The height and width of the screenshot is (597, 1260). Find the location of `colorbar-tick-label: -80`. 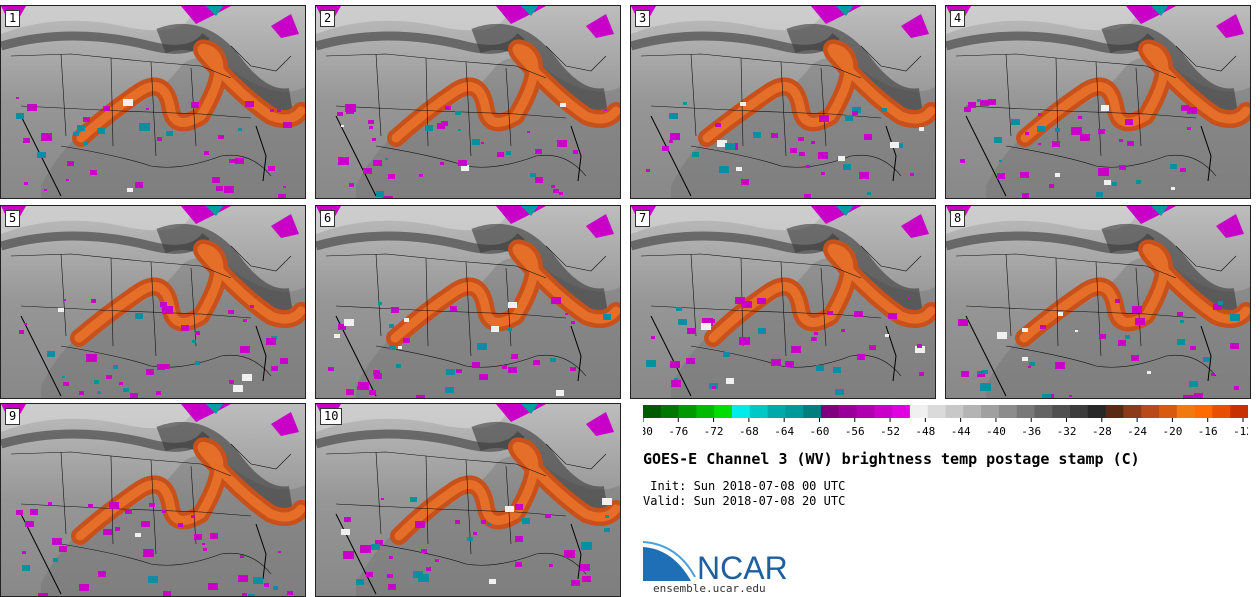

colorbar-tick-label: -80 is located at coordinates (648, 431).